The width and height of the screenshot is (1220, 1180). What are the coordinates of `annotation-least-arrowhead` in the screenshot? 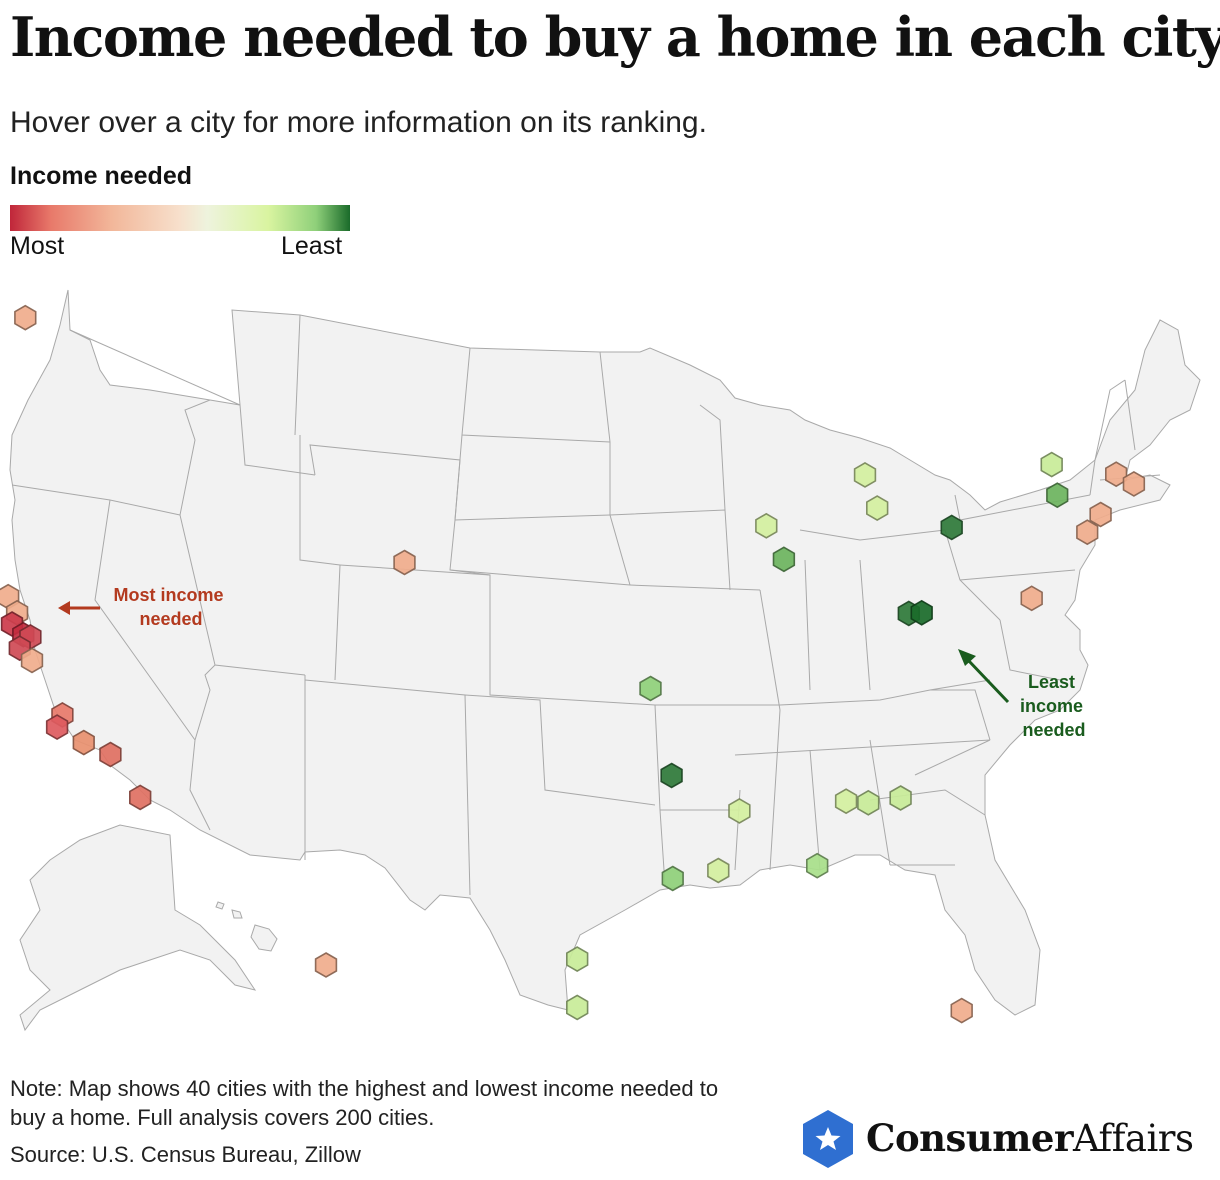 It's located at (967, 657).